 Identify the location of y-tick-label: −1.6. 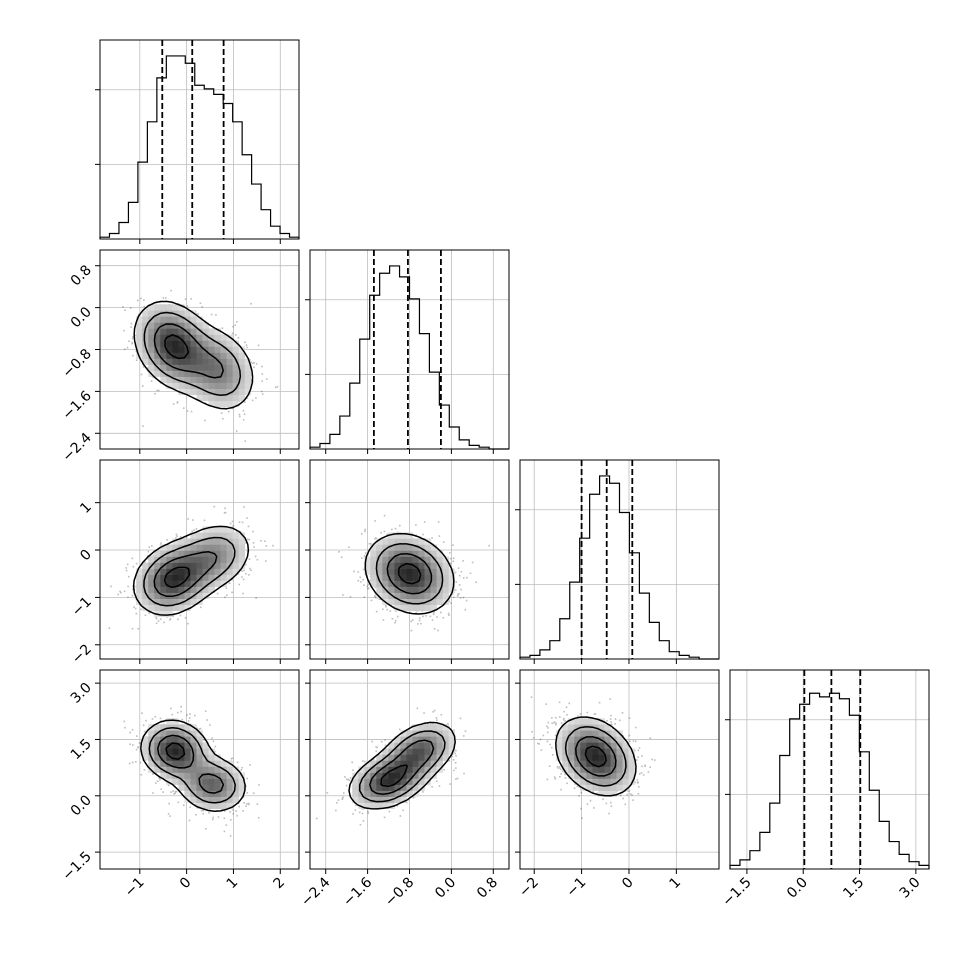
(76, 405).